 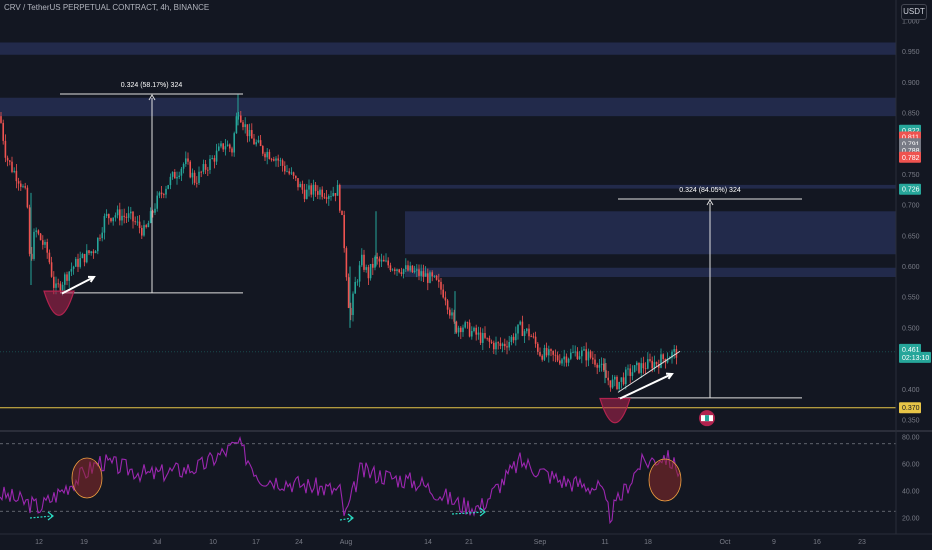 I want to click on price-tag-label: 0.370, so click(x=911, y=408).